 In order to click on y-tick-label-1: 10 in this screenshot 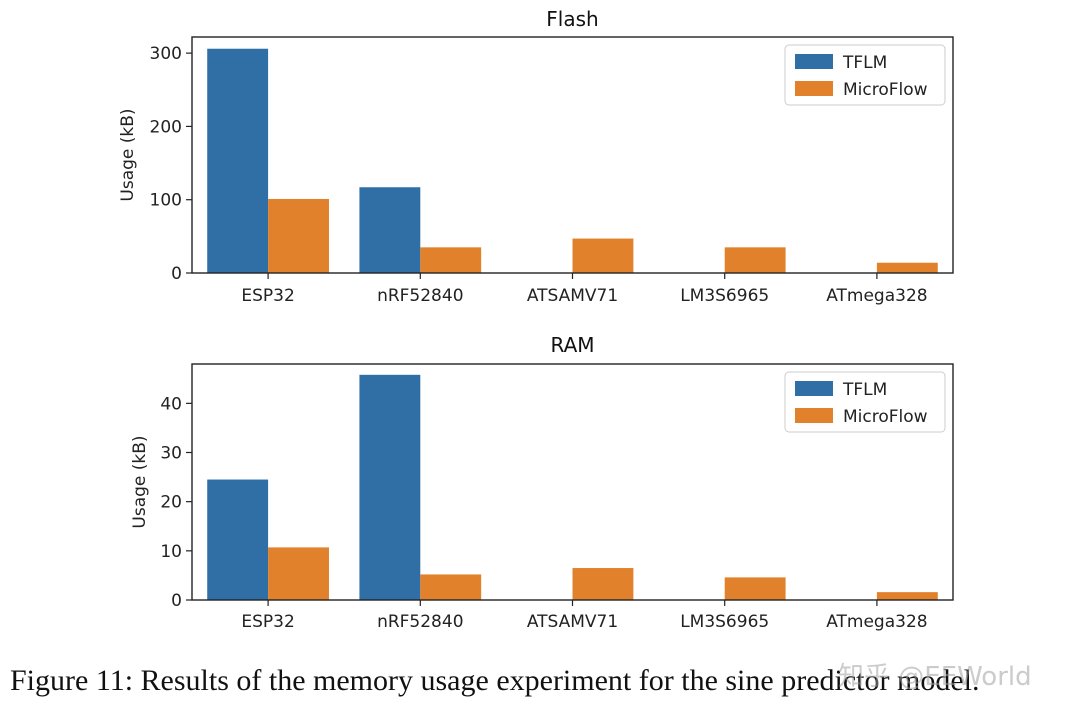, I will do `click(171, 552)`.